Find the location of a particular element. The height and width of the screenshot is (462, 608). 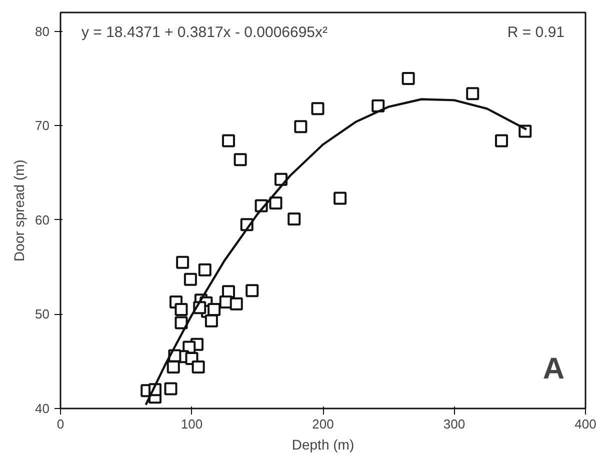

y-tick-label: 50 is located at coordinates (42, 314).